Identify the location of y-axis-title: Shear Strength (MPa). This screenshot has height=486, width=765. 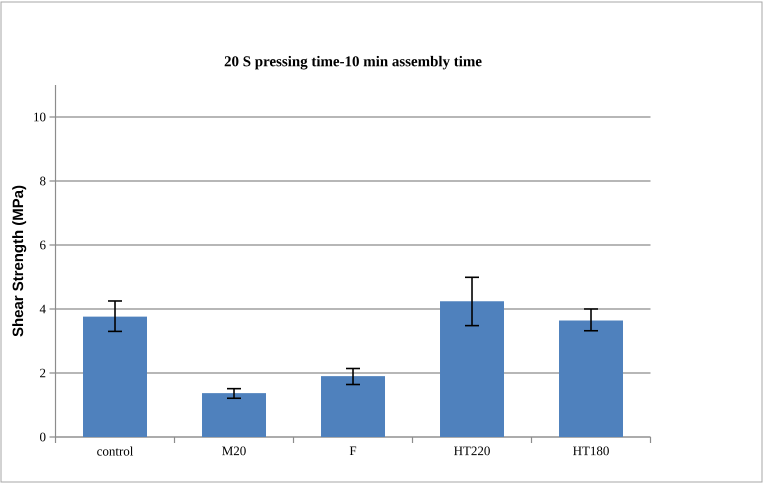
(19, 261).